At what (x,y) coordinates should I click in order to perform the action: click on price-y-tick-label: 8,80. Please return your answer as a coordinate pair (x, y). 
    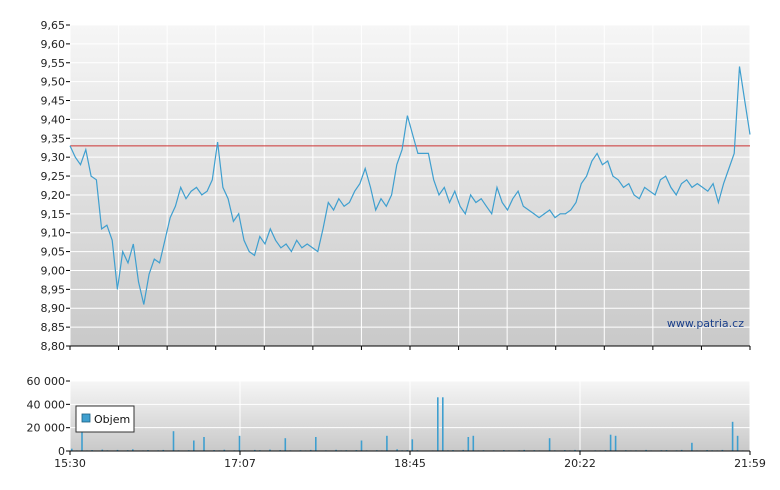
    Looking at the image, I should click on (53, 346).